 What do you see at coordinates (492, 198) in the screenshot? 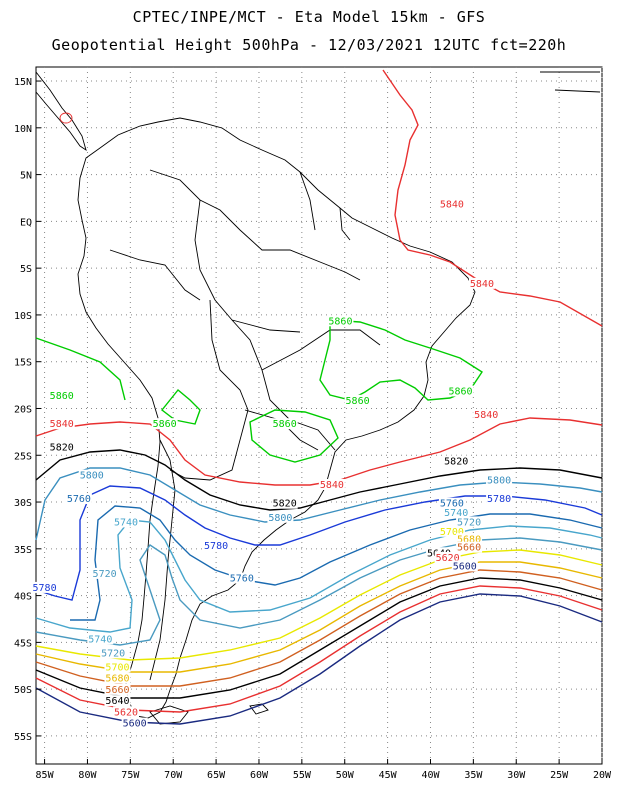
I see `contour-5840-north` at bounding box center [492, 198].